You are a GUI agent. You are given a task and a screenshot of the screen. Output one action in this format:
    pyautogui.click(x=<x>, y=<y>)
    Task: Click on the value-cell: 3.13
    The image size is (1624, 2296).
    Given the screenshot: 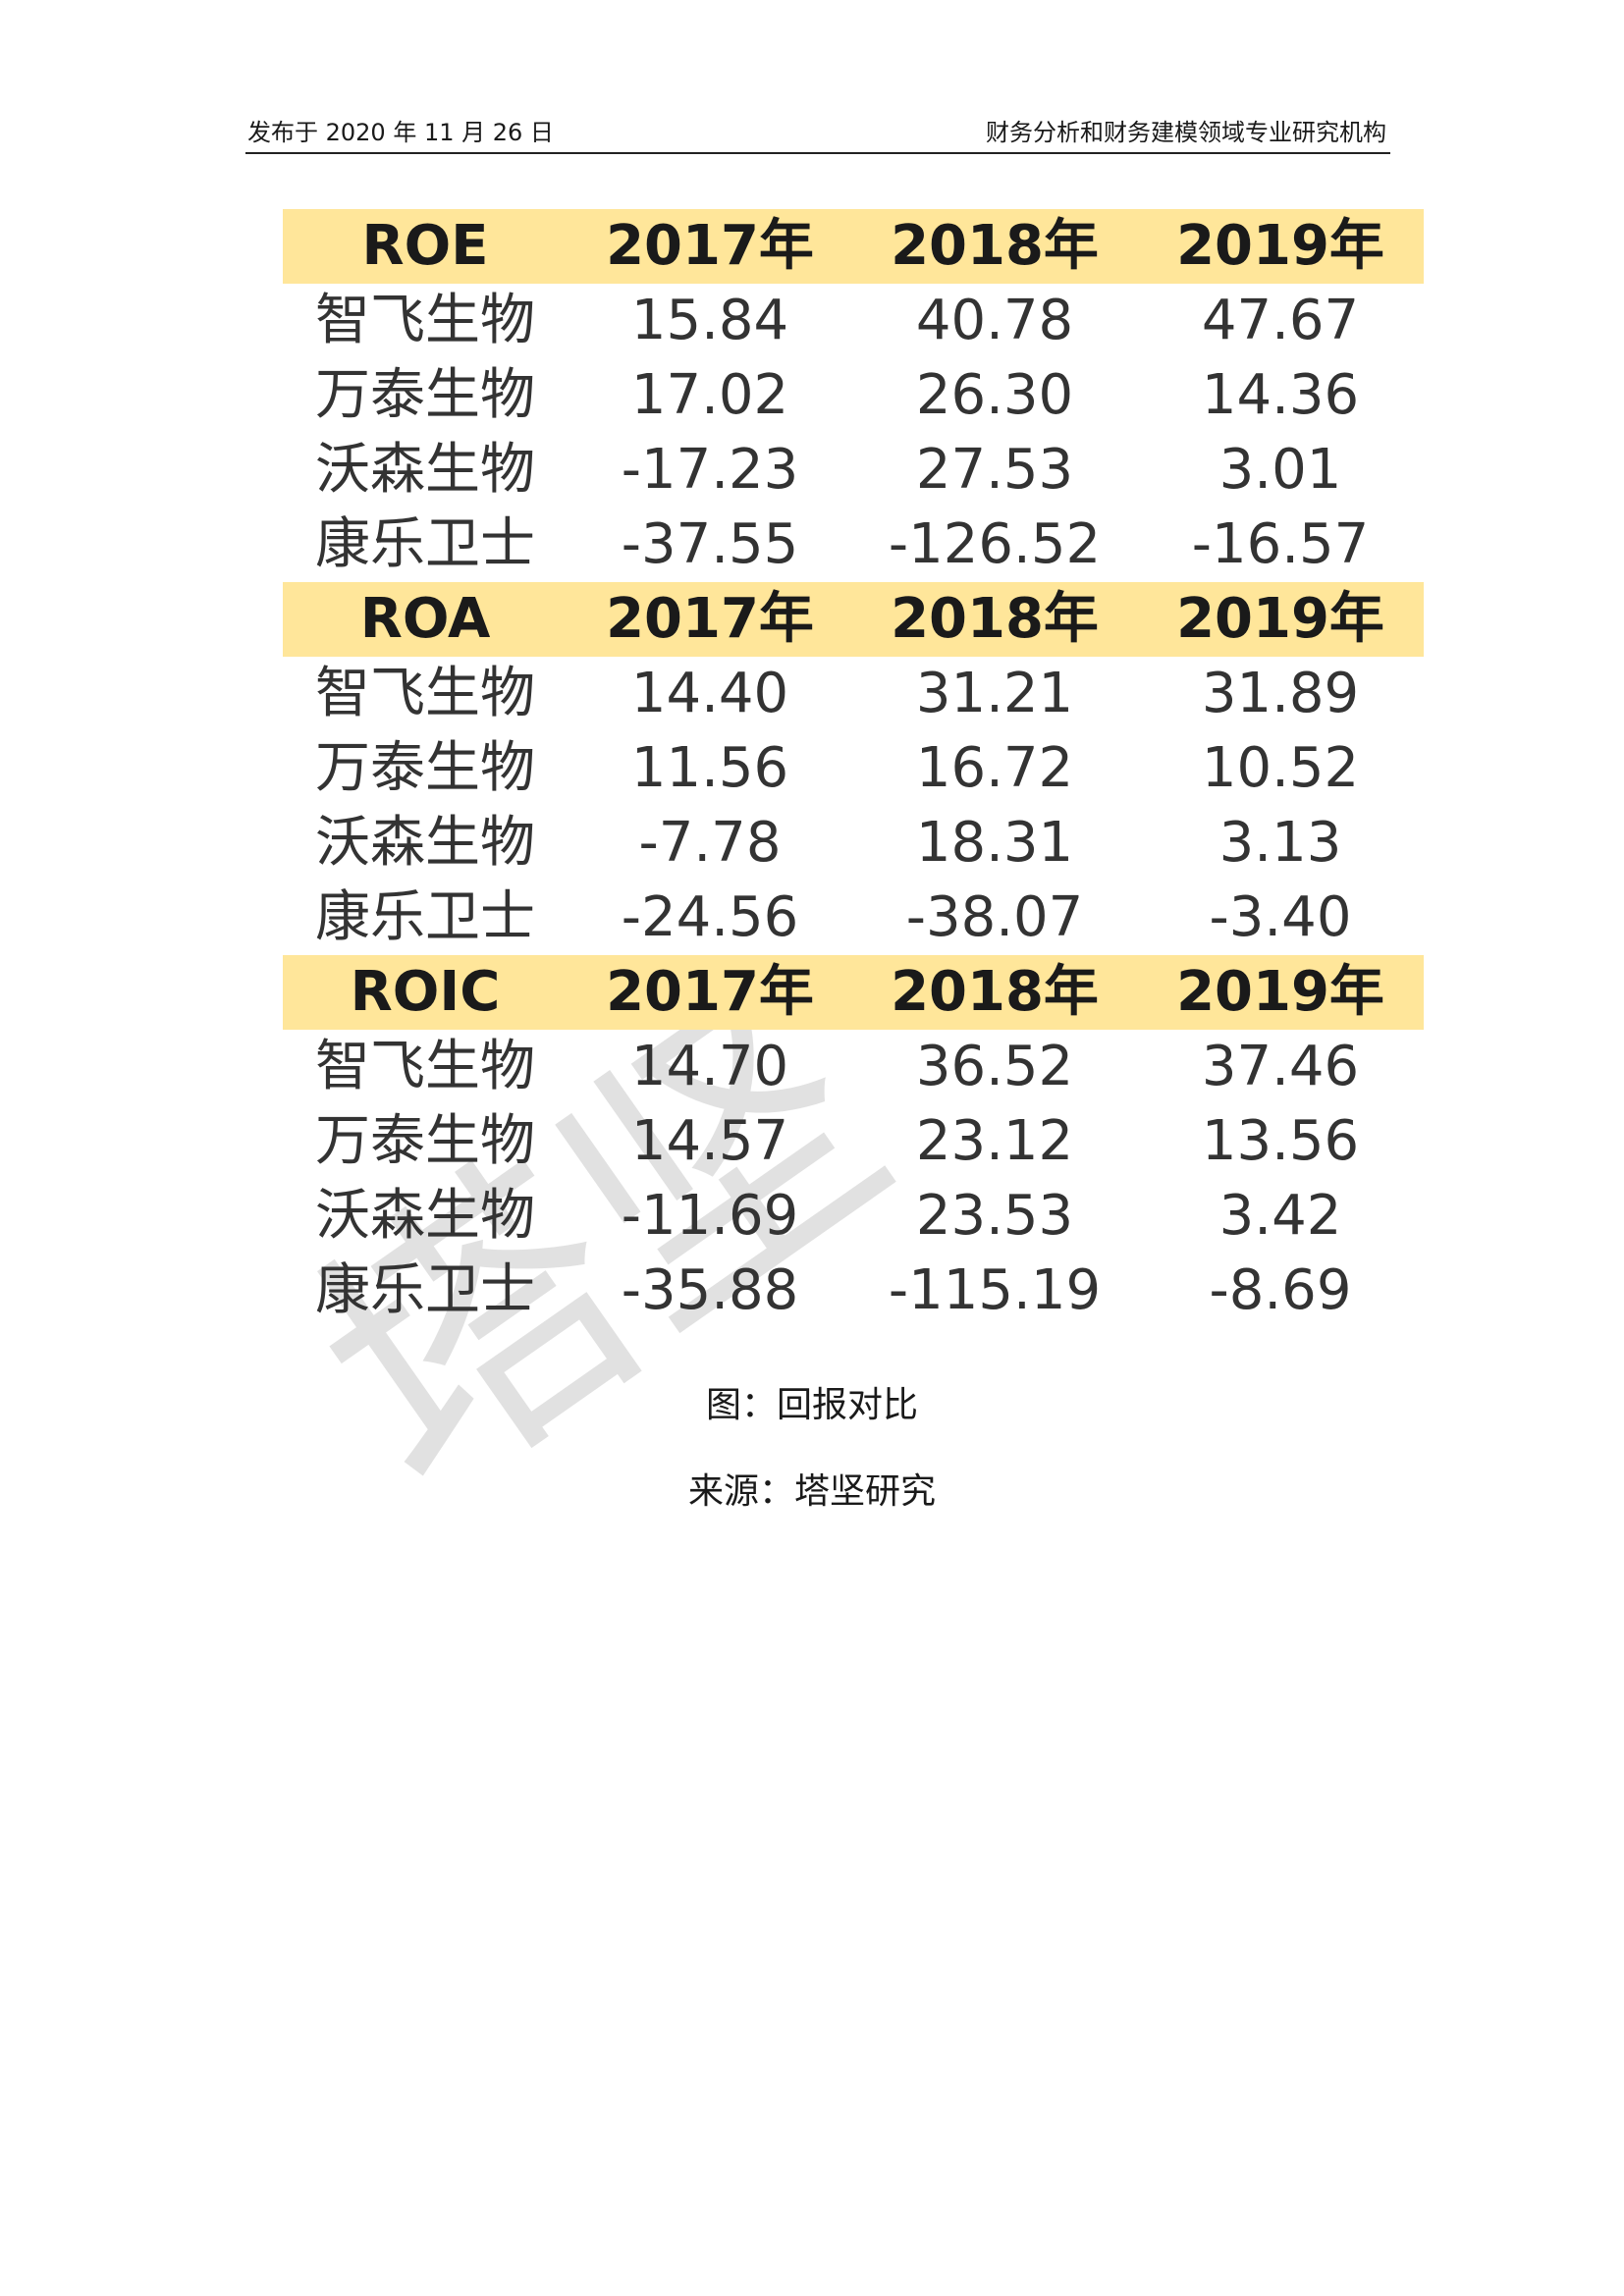 What is the action you would take?
    pyautogui.click(x=1280, y=843)
    